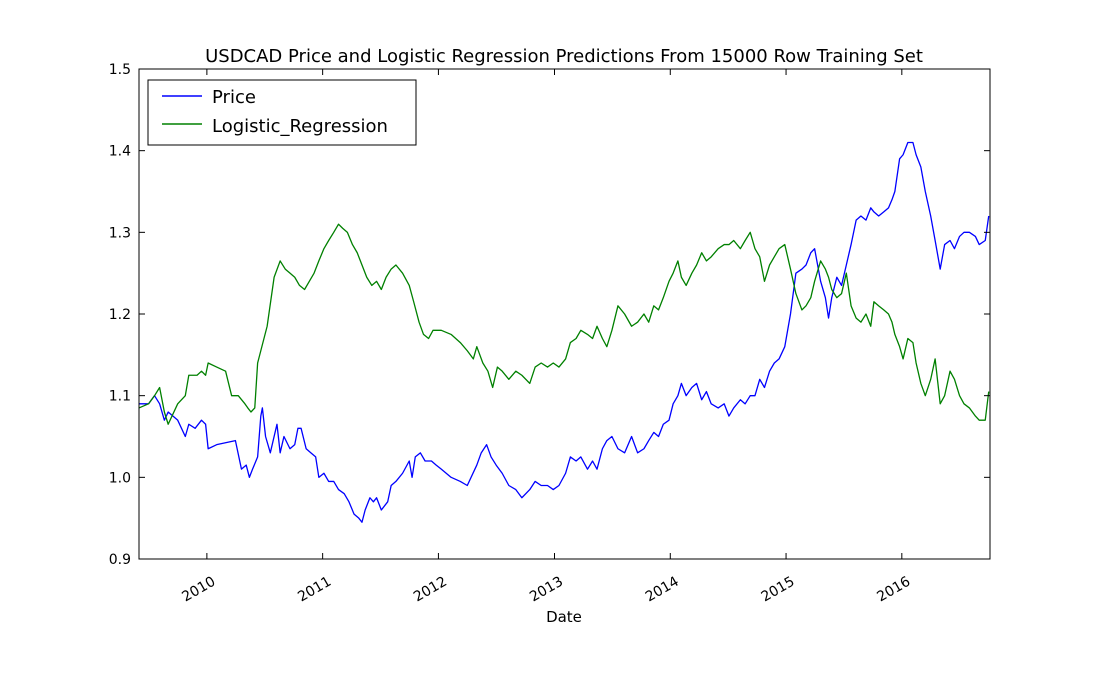 Image resolution: width=1100 pixels, height=700 pixels. What do you see at coordinates (314, 590) in the screenshot?
I see `x-tick-label: 2011` at bounding box center [314, 590].